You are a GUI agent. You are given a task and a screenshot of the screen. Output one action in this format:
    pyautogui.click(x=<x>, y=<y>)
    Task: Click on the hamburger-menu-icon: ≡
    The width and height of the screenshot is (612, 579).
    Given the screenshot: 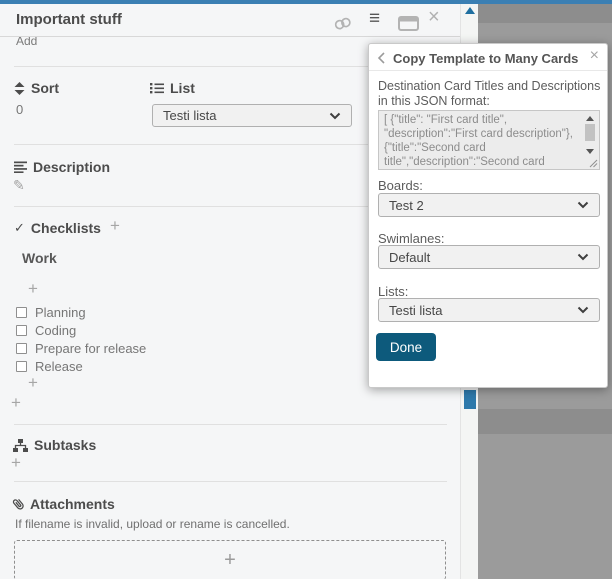 What is the action you would take?
    pyautogui.click(x=375, y=18)
    